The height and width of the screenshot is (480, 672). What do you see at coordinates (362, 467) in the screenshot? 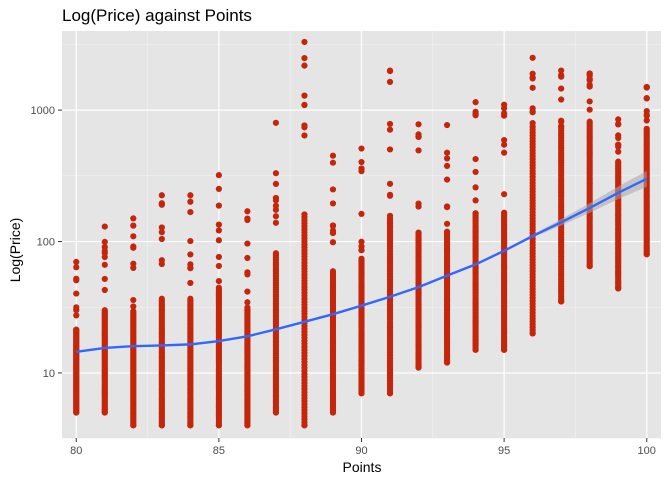
I see `x-axis-title: Points` at bounding box center [362, 467].